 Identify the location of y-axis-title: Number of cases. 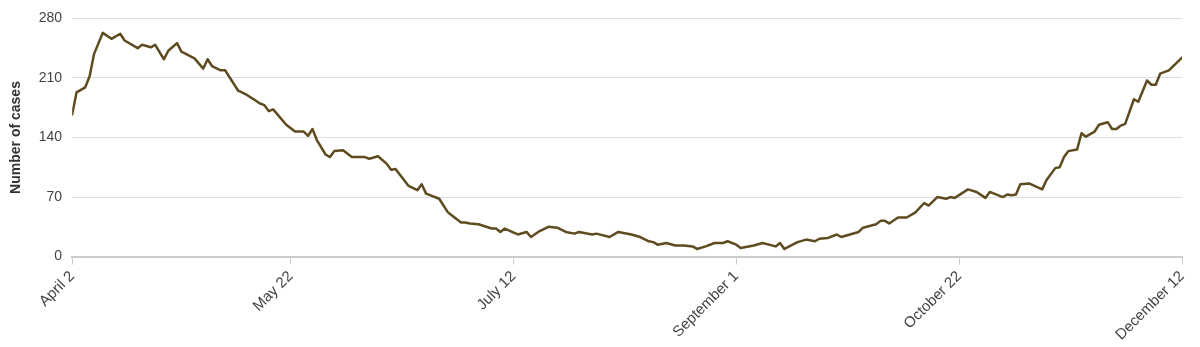
(15, 137).